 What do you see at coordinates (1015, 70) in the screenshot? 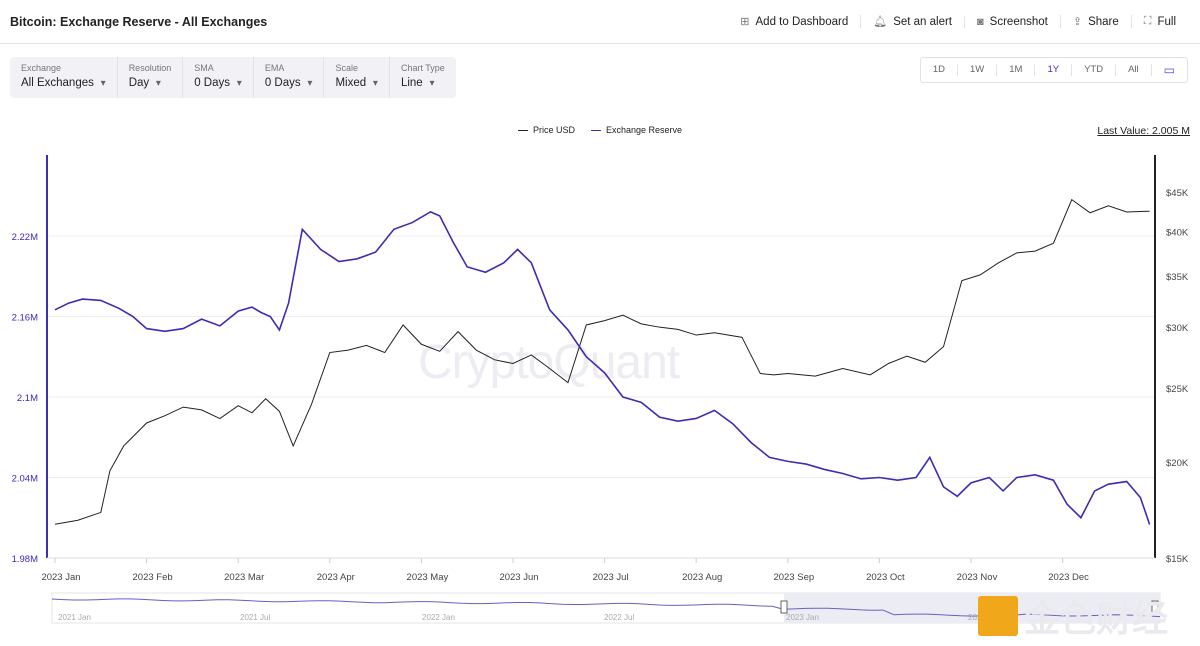
I see `range-1m: 1M` at bounding box center [1015, 70].